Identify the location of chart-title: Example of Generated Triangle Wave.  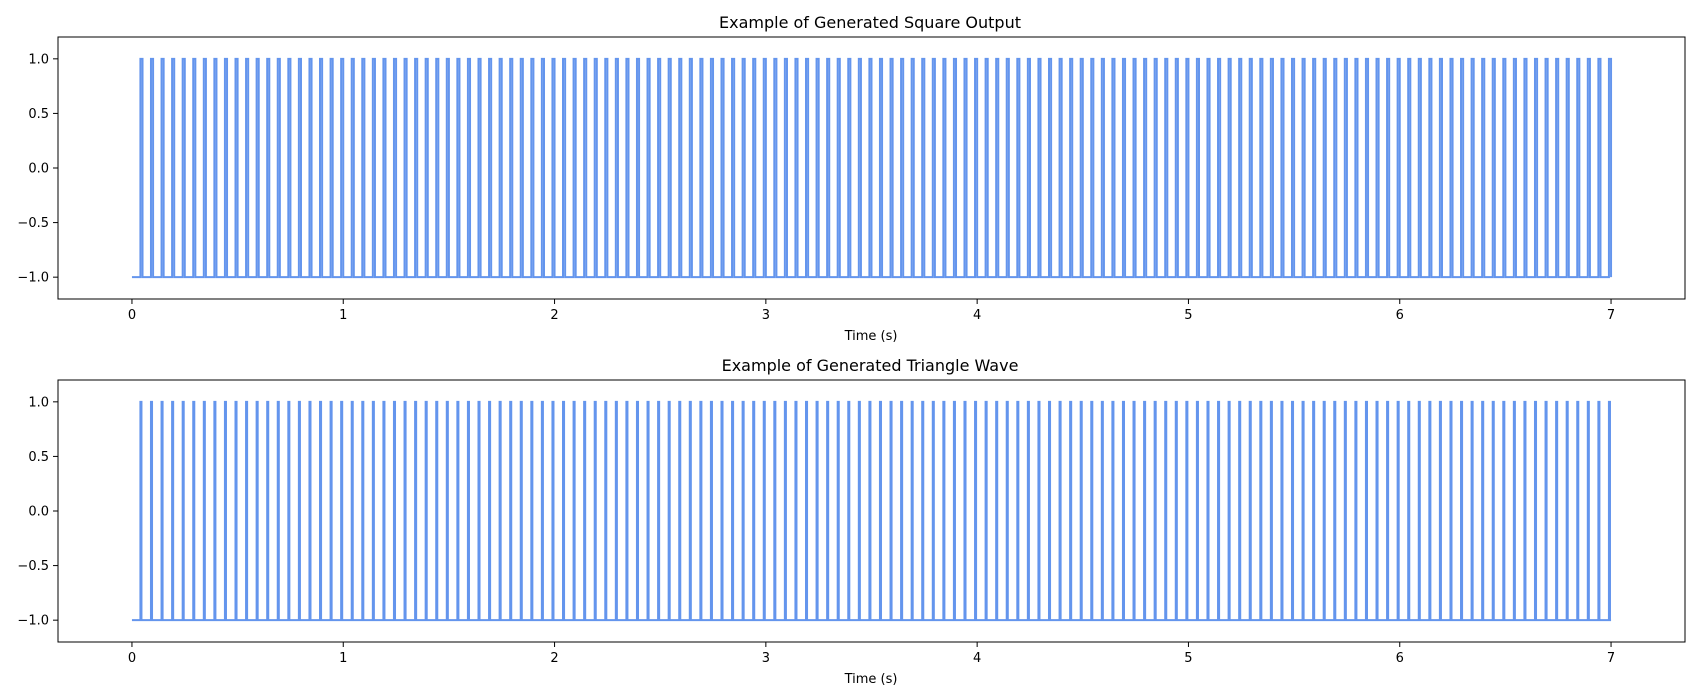
(870, 365).